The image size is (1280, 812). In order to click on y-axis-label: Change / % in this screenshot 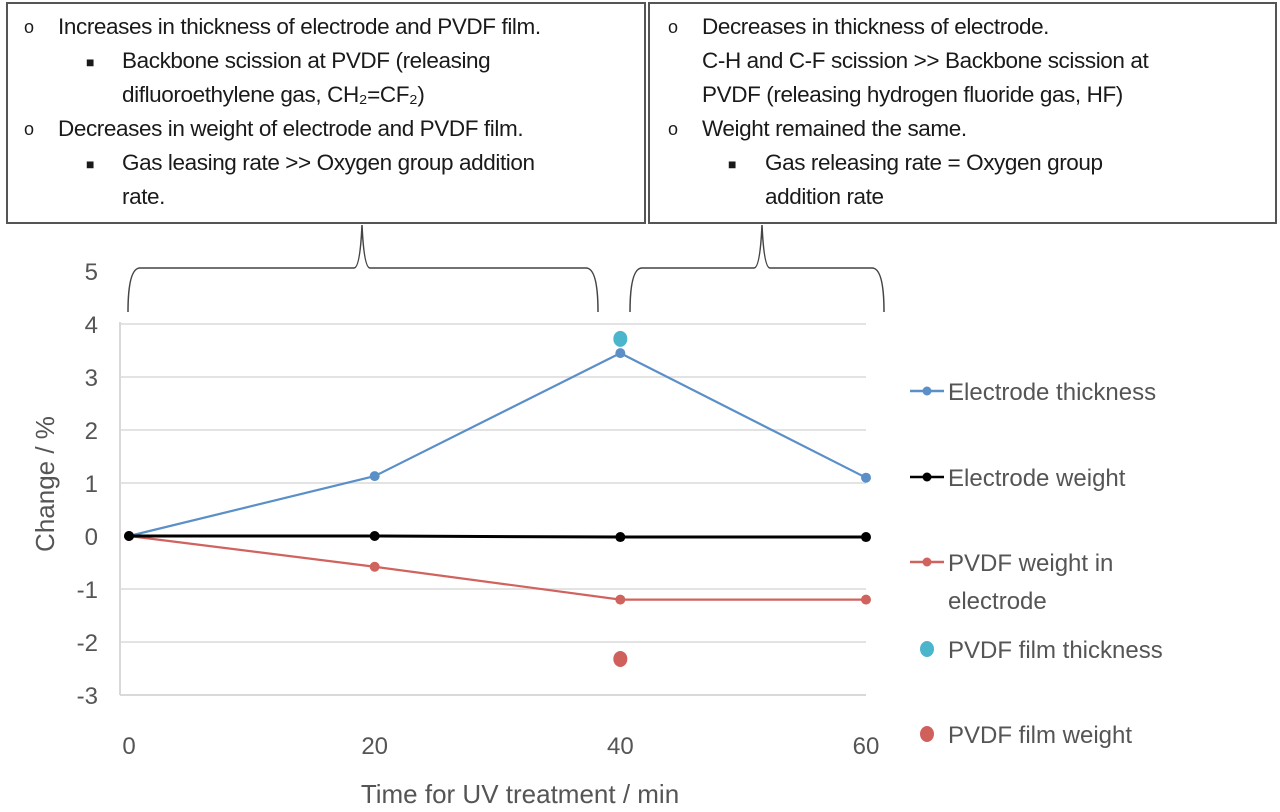, I will do `click(45, 484)`.